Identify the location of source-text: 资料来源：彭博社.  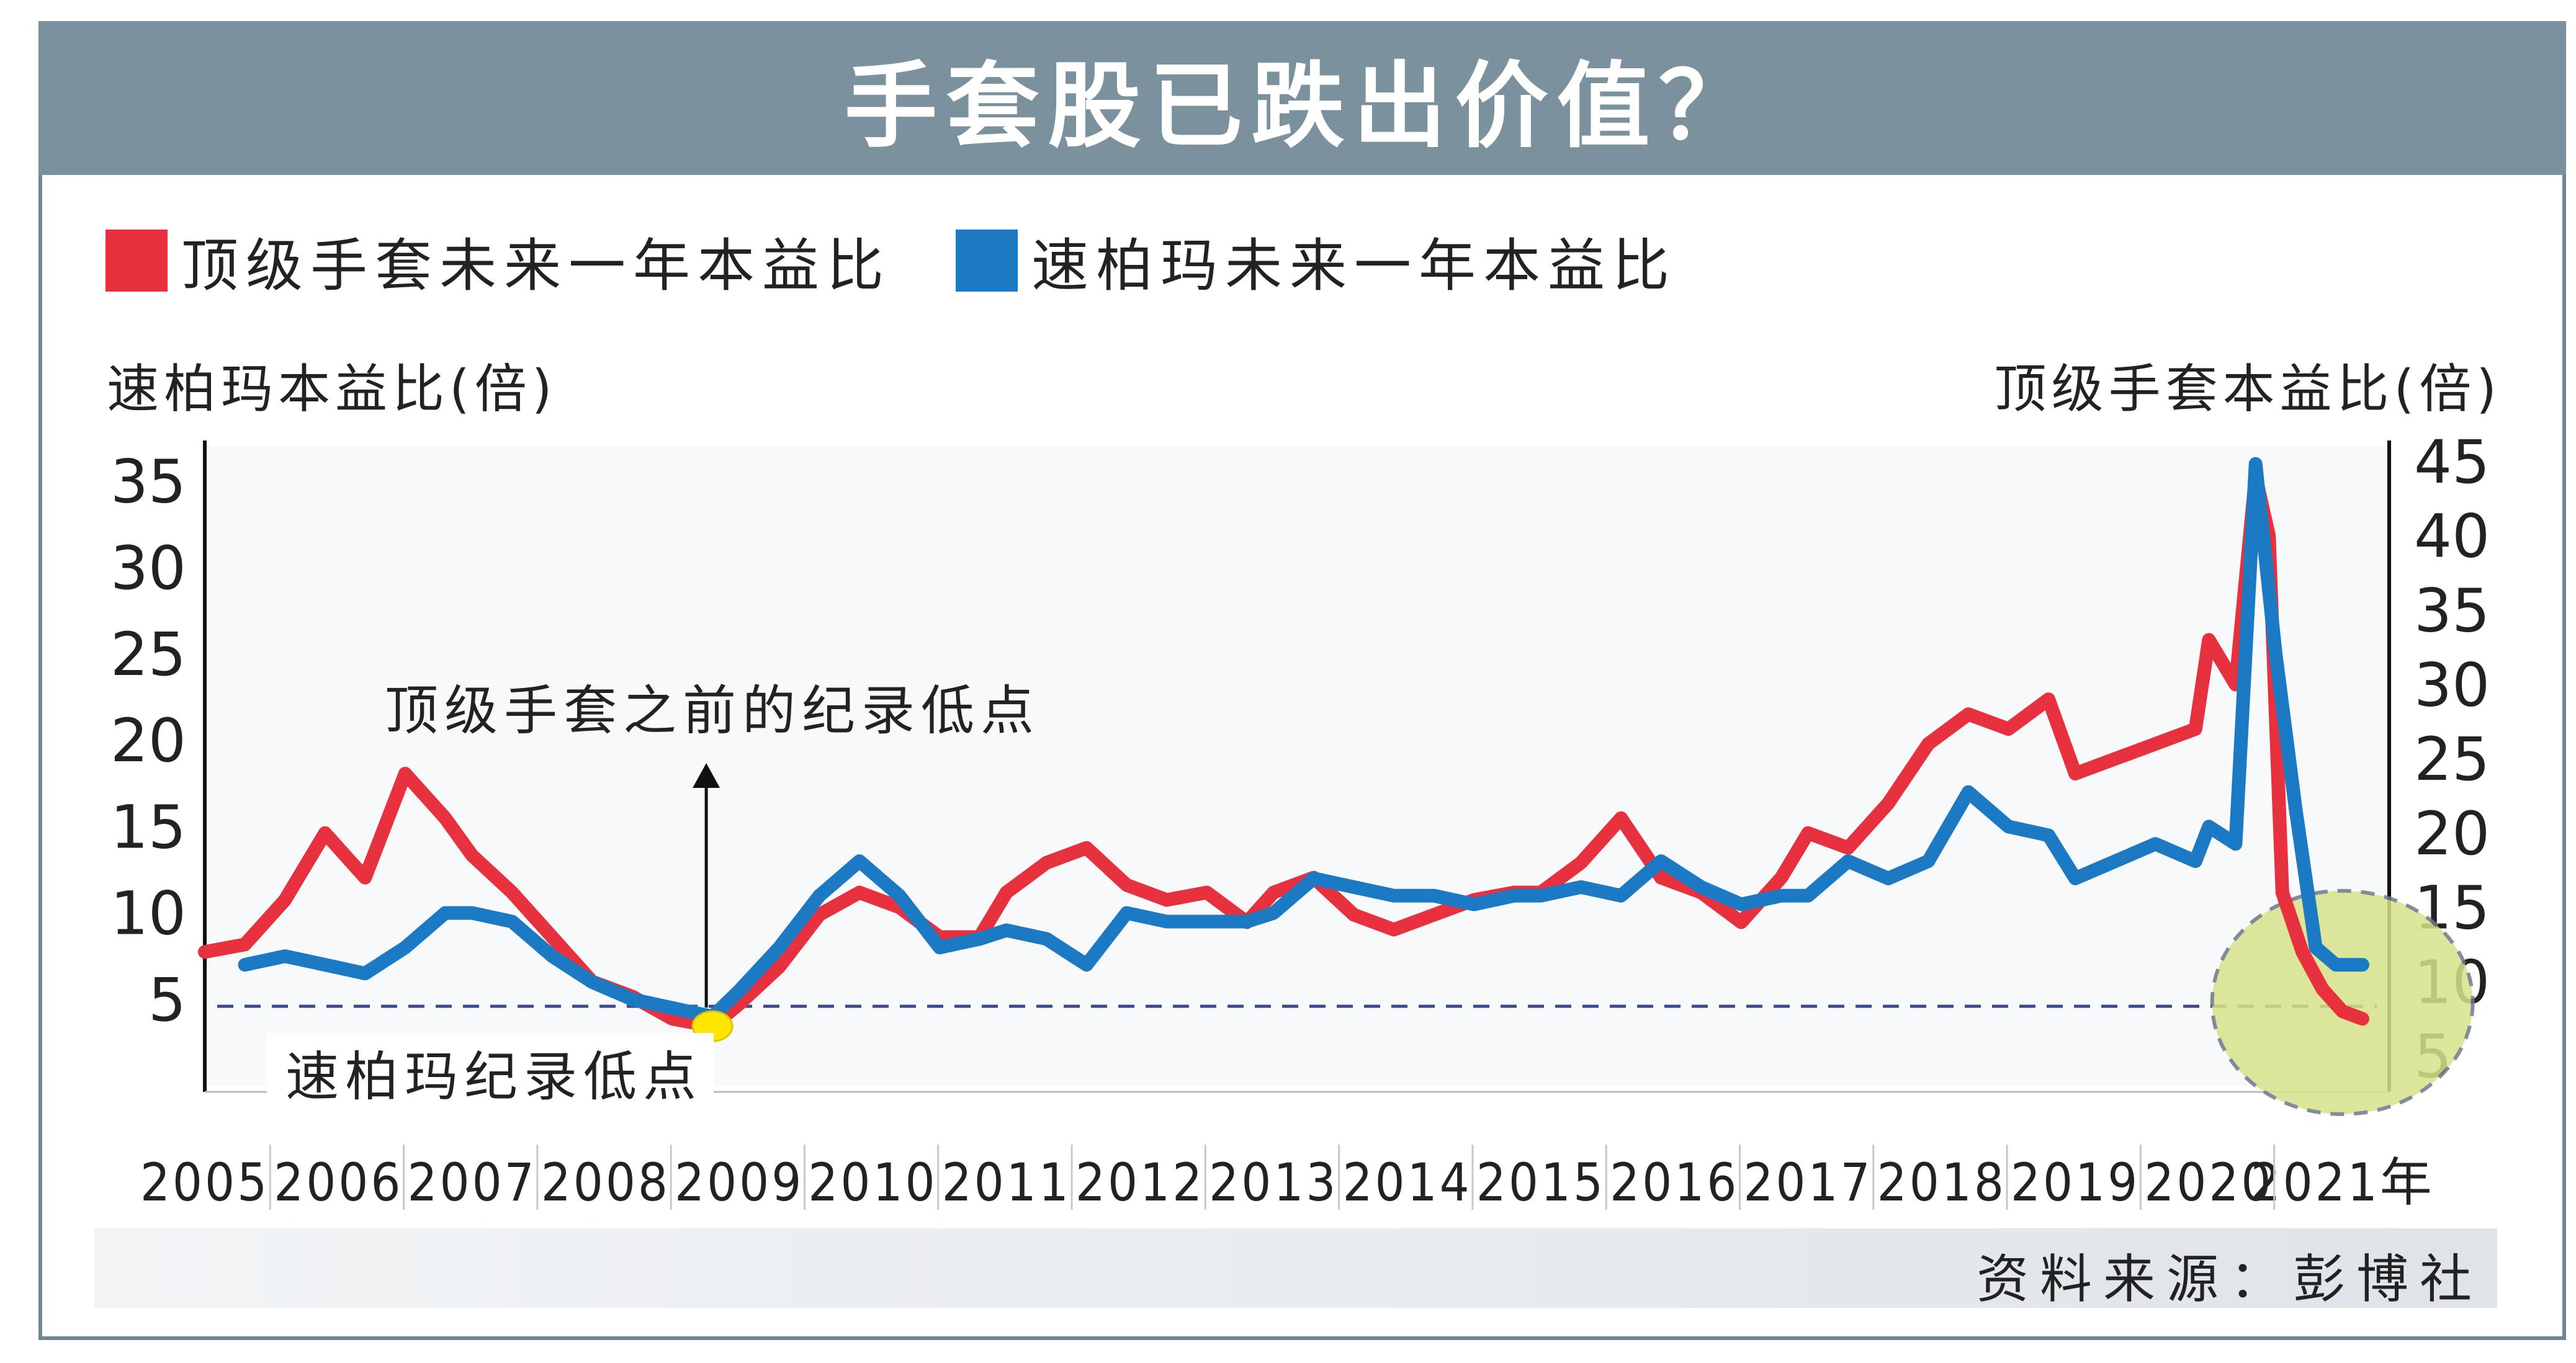
(2229, 1279).